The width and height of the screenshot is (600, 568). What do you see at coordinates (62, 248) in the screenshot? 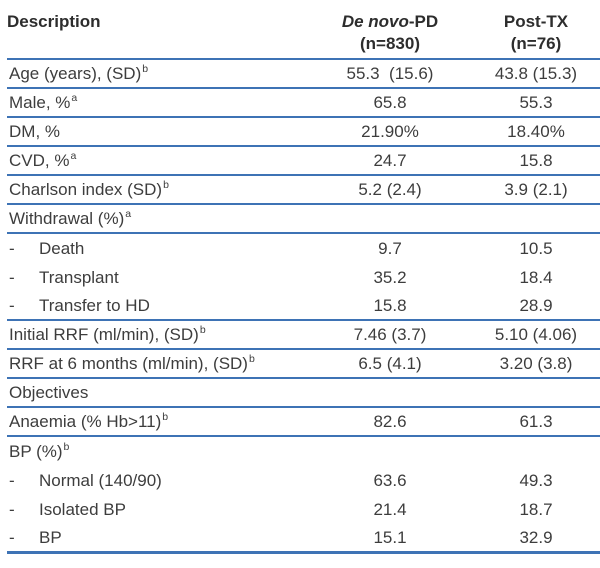
I see `row-label-text: Death` at bounding box center [62, 248].